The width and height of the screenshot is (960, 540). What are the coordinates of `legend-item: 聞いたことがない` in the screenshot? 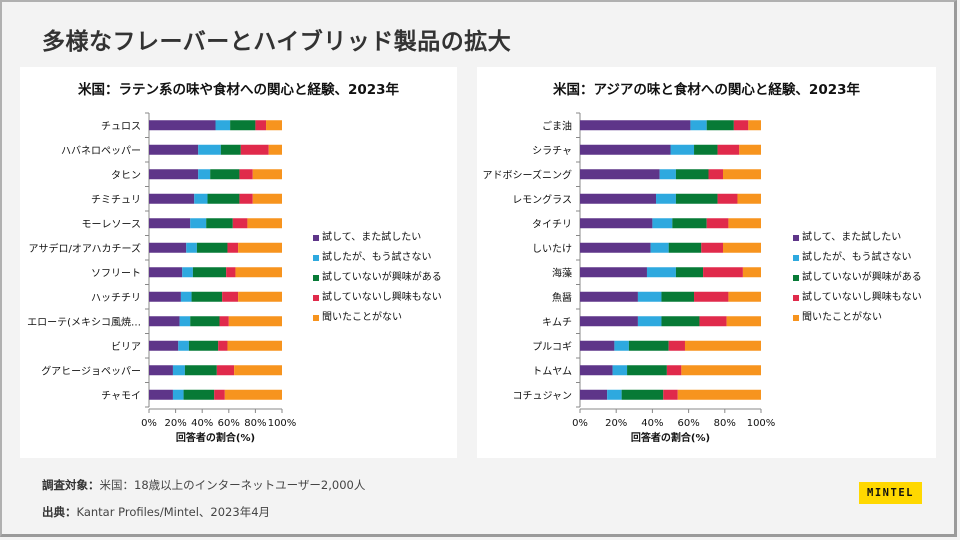 It's located at (377, 318).